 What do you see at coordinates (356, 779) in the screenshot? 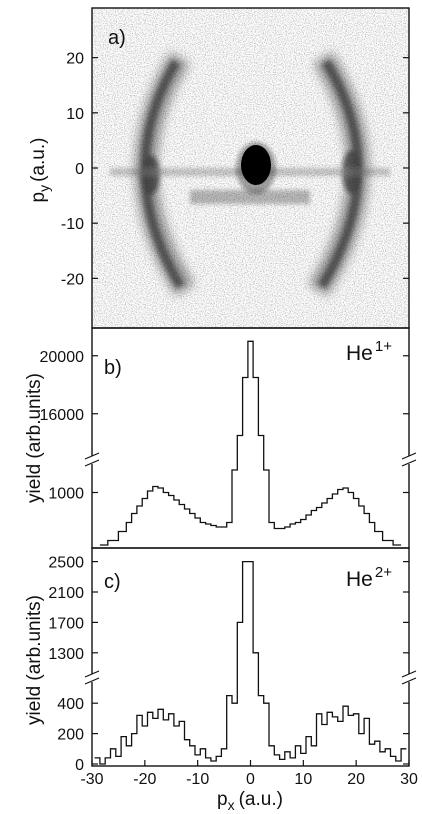
I see `x-tick-label: 20` at bounding box center [356, 779].